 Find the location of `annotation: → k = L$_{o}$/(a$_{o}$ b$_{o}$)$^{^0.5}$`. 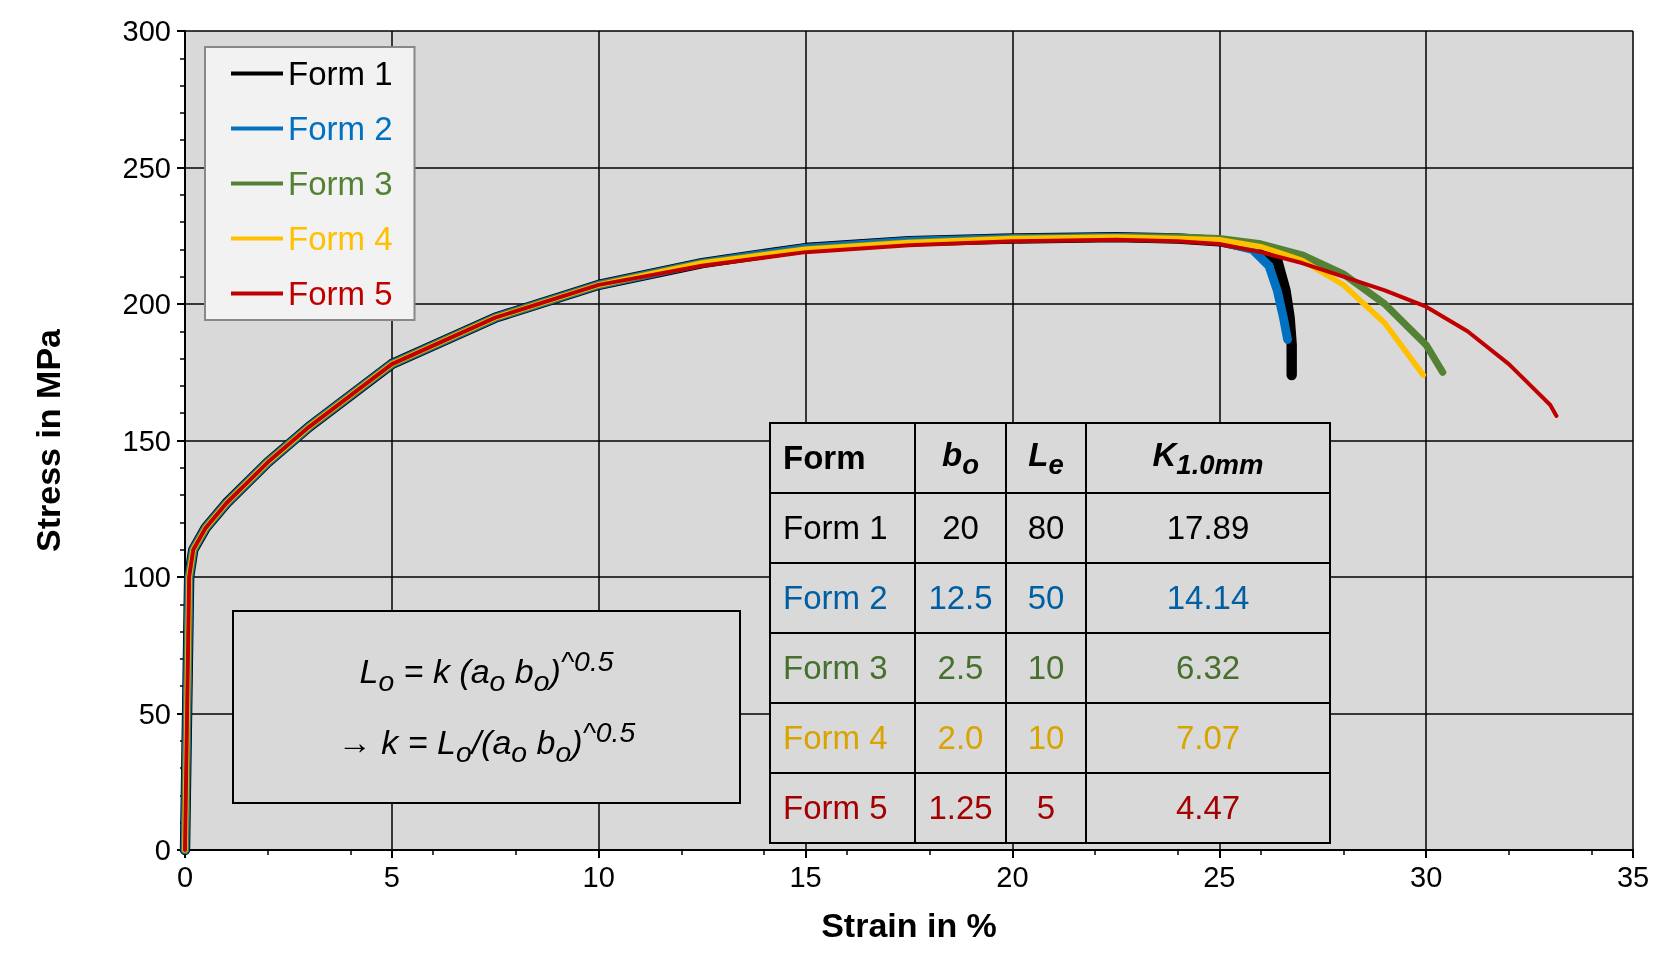

annotation: → k = L$_{o}$/(a$_{o}$ b$_{o}$)$^{^0.5}$ is located at coordinates (486, 743).